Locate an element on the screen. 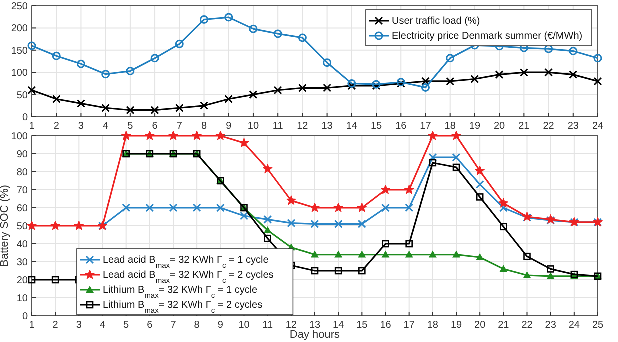 Image resolution: width=618 pixels, height=342 pixels. y-tick-label: 80 is located at coordinates (22, 173).